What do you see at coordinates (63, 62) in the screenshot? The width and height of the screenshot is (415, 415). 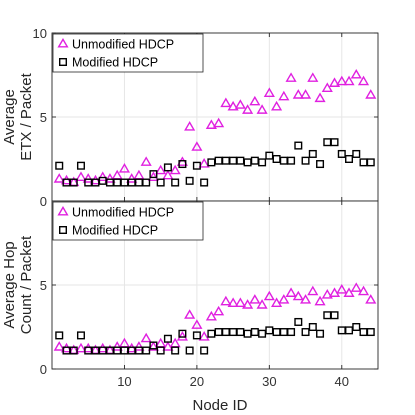 I see `top-legend-marker-modified` at bounding box center [63, 62].